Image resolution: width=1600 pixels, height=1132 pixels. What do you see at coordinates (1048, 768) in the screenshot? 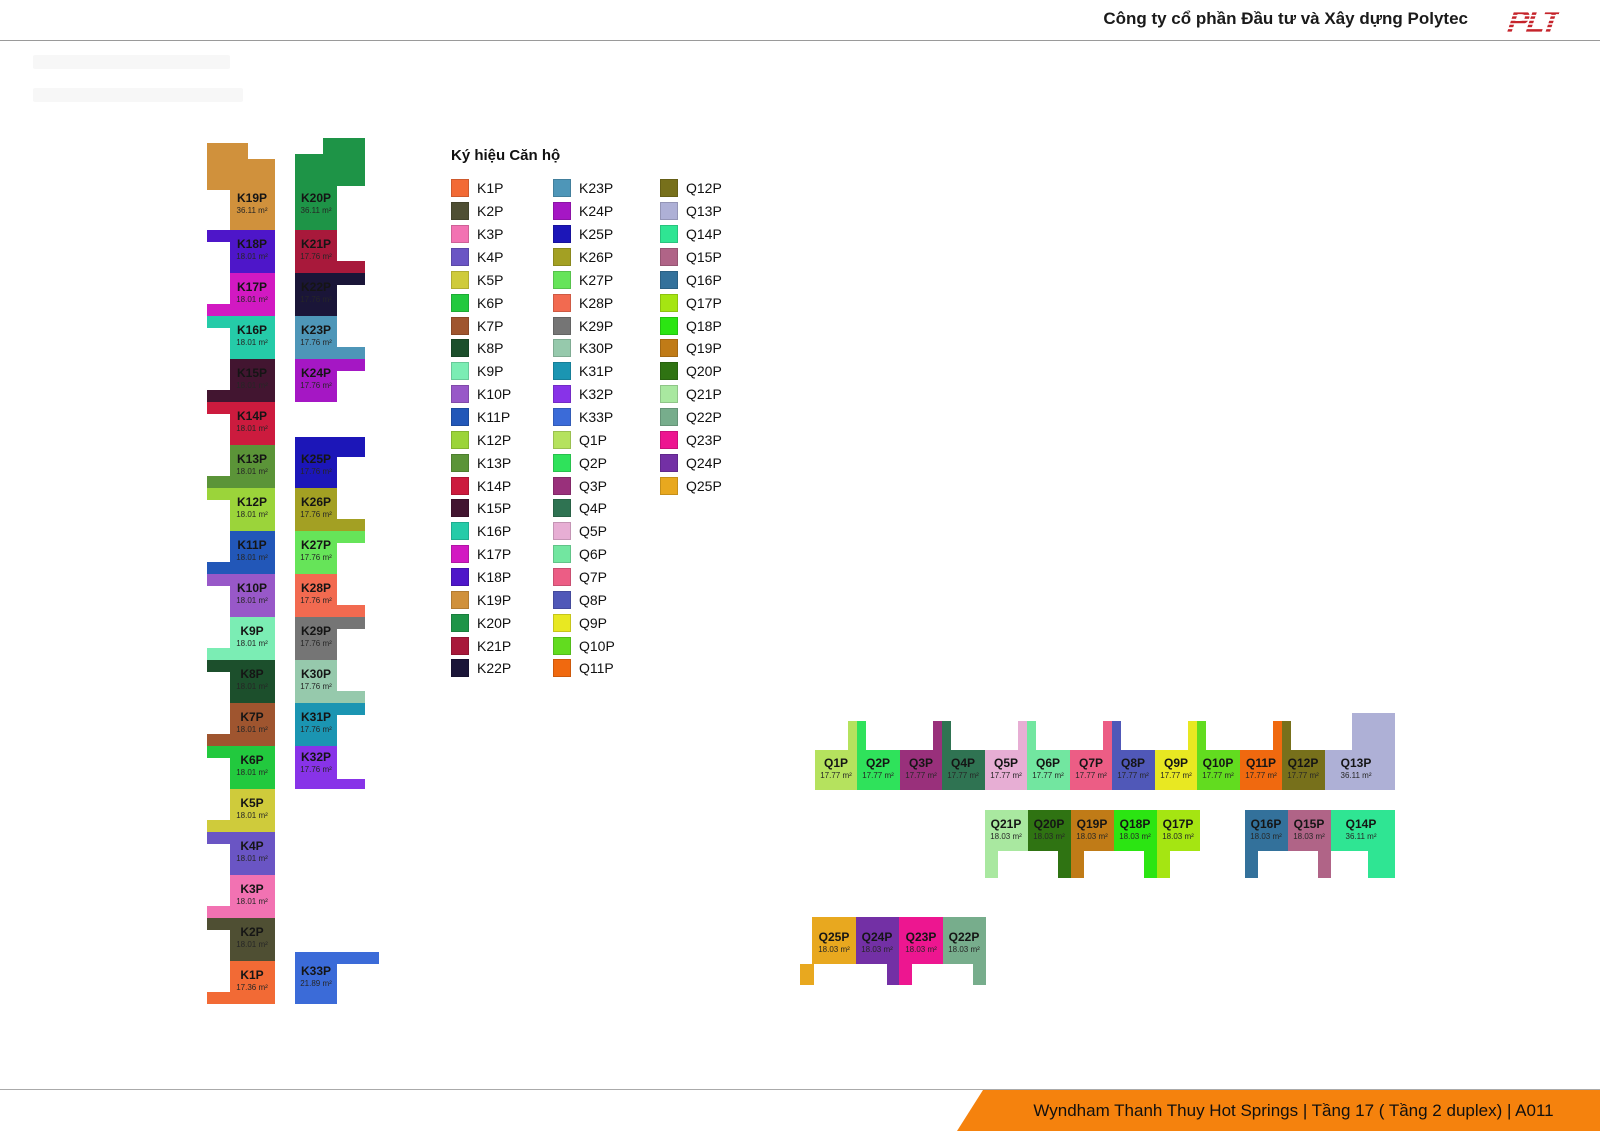
I see `unit-Q6P-label: Q6P 17.77 m²` at bounding box center [1048, 768].